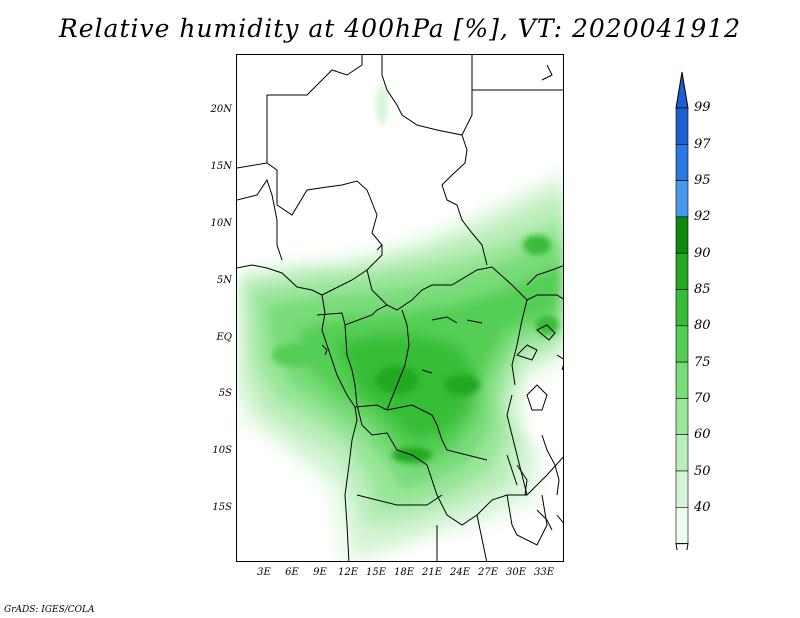 Image resolution: width=800 pixels, height=618 pixels. What do you see at coordinates (682, 90) in the screenshot?
I see `colorbar-top-arrow` at bounding box center [682, 90].